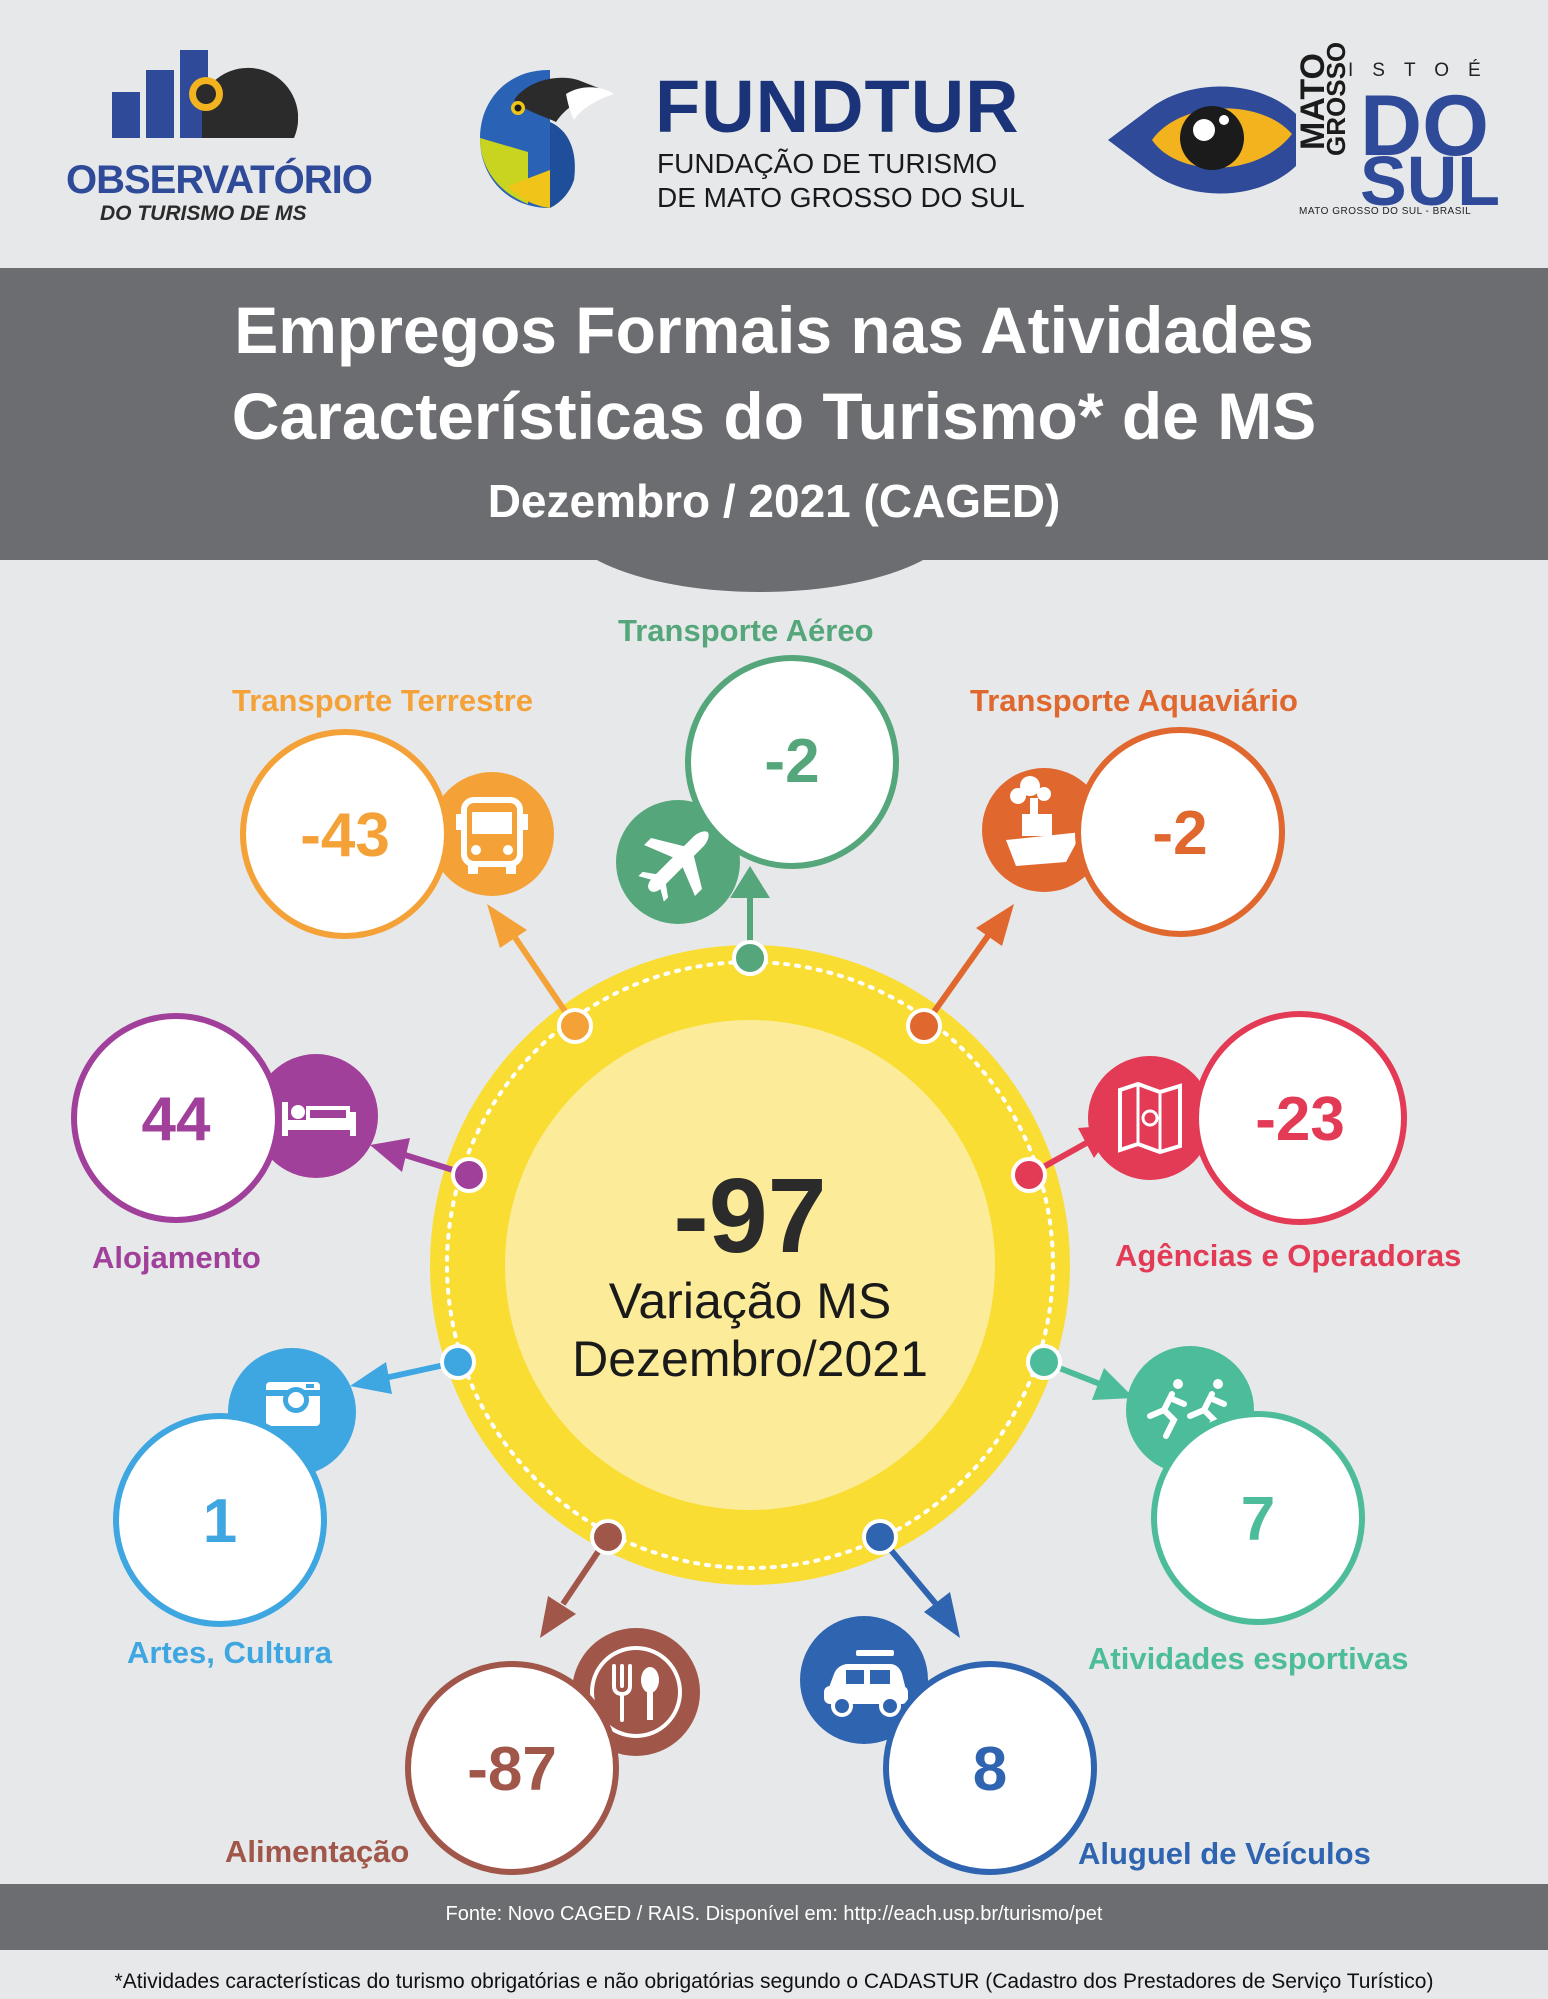 This screenshot has height=1999, width=1548. I want to click on activity-alojamento: 44, so click(224, 1118).